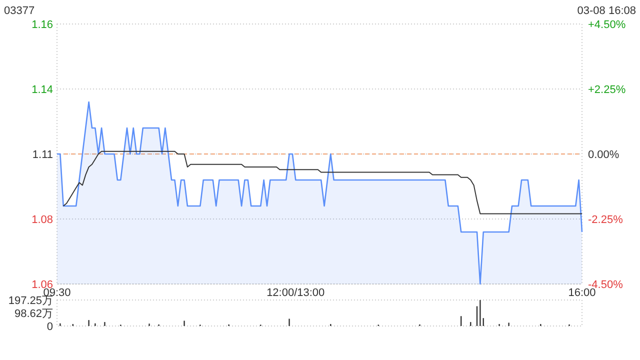  I want to click on x-tick-label: 12:00/13:00, so click(295, 293).